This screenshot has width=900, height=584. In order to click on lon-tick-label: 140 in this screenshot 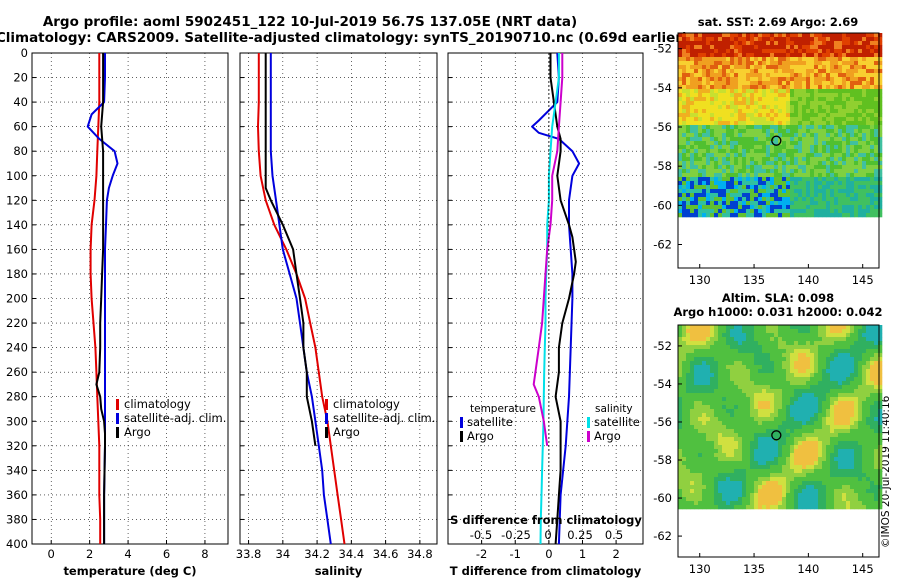, I will do `click(808, 569)`.